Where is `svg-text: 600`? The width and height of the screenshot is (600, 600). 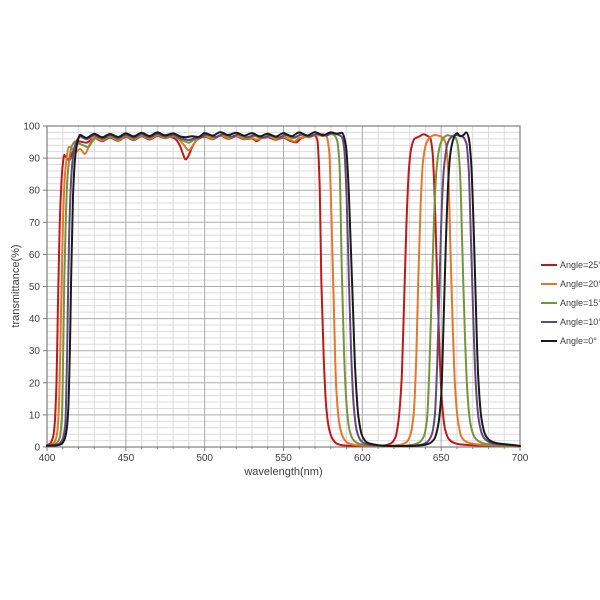 svg-text: 600 is located at coordinates (362, 458).